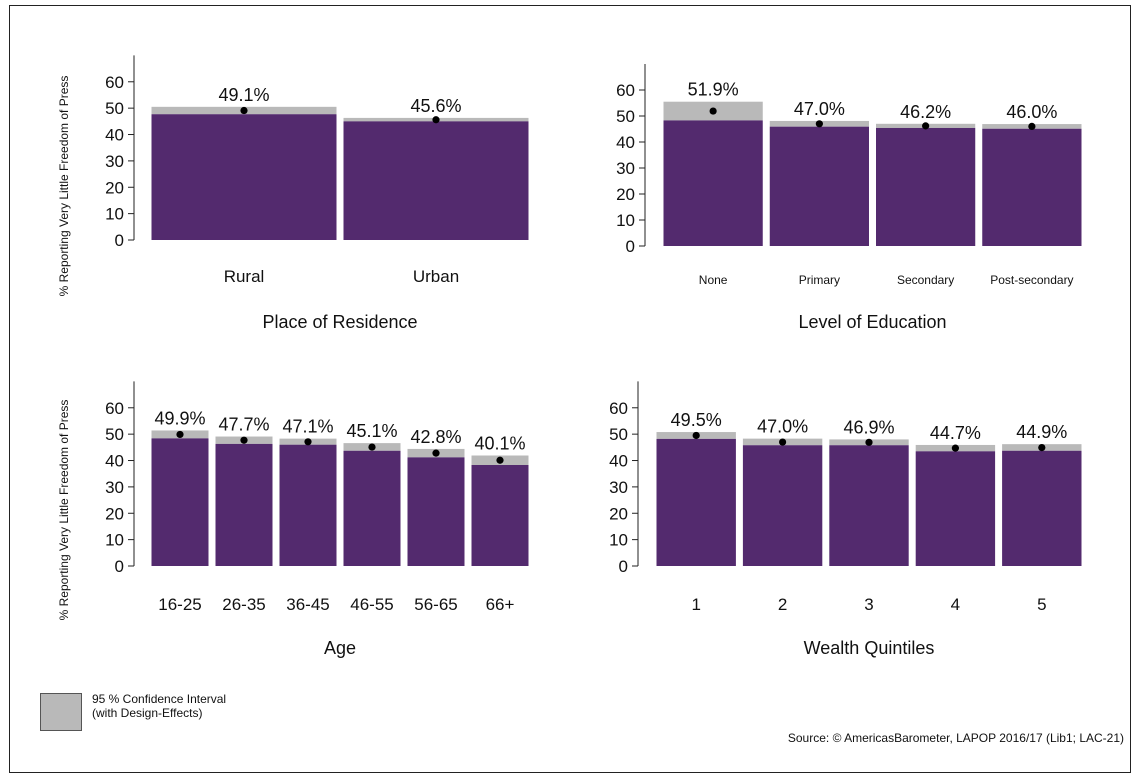 The image size is (1141, 780). I want to click on data-label: 45.6%, so click(435, 106).